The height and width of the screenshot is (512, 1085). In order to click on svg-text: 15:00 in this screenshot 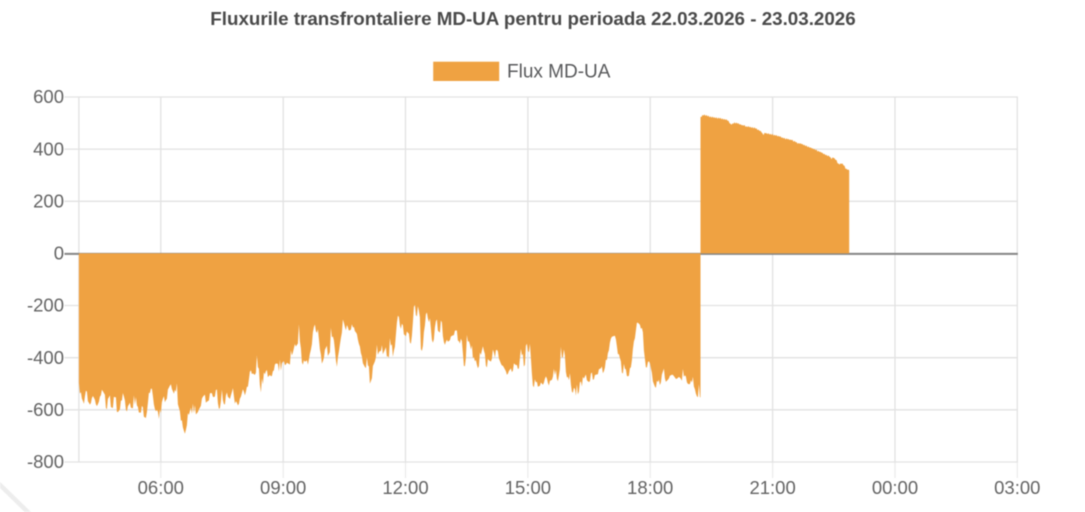, I will do `click(528, 487)`.